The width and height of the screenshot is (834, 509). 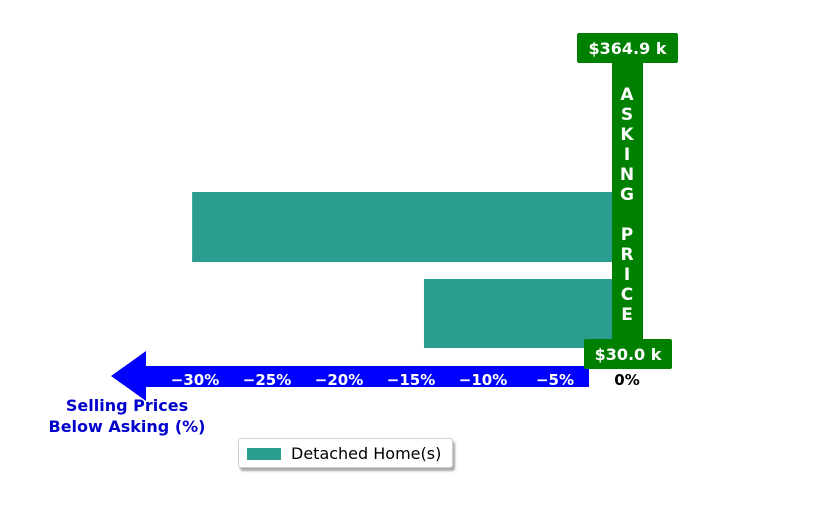 I want to click on x-axis-label-line-2: Below Asking (%), so click(x=127, y=426).